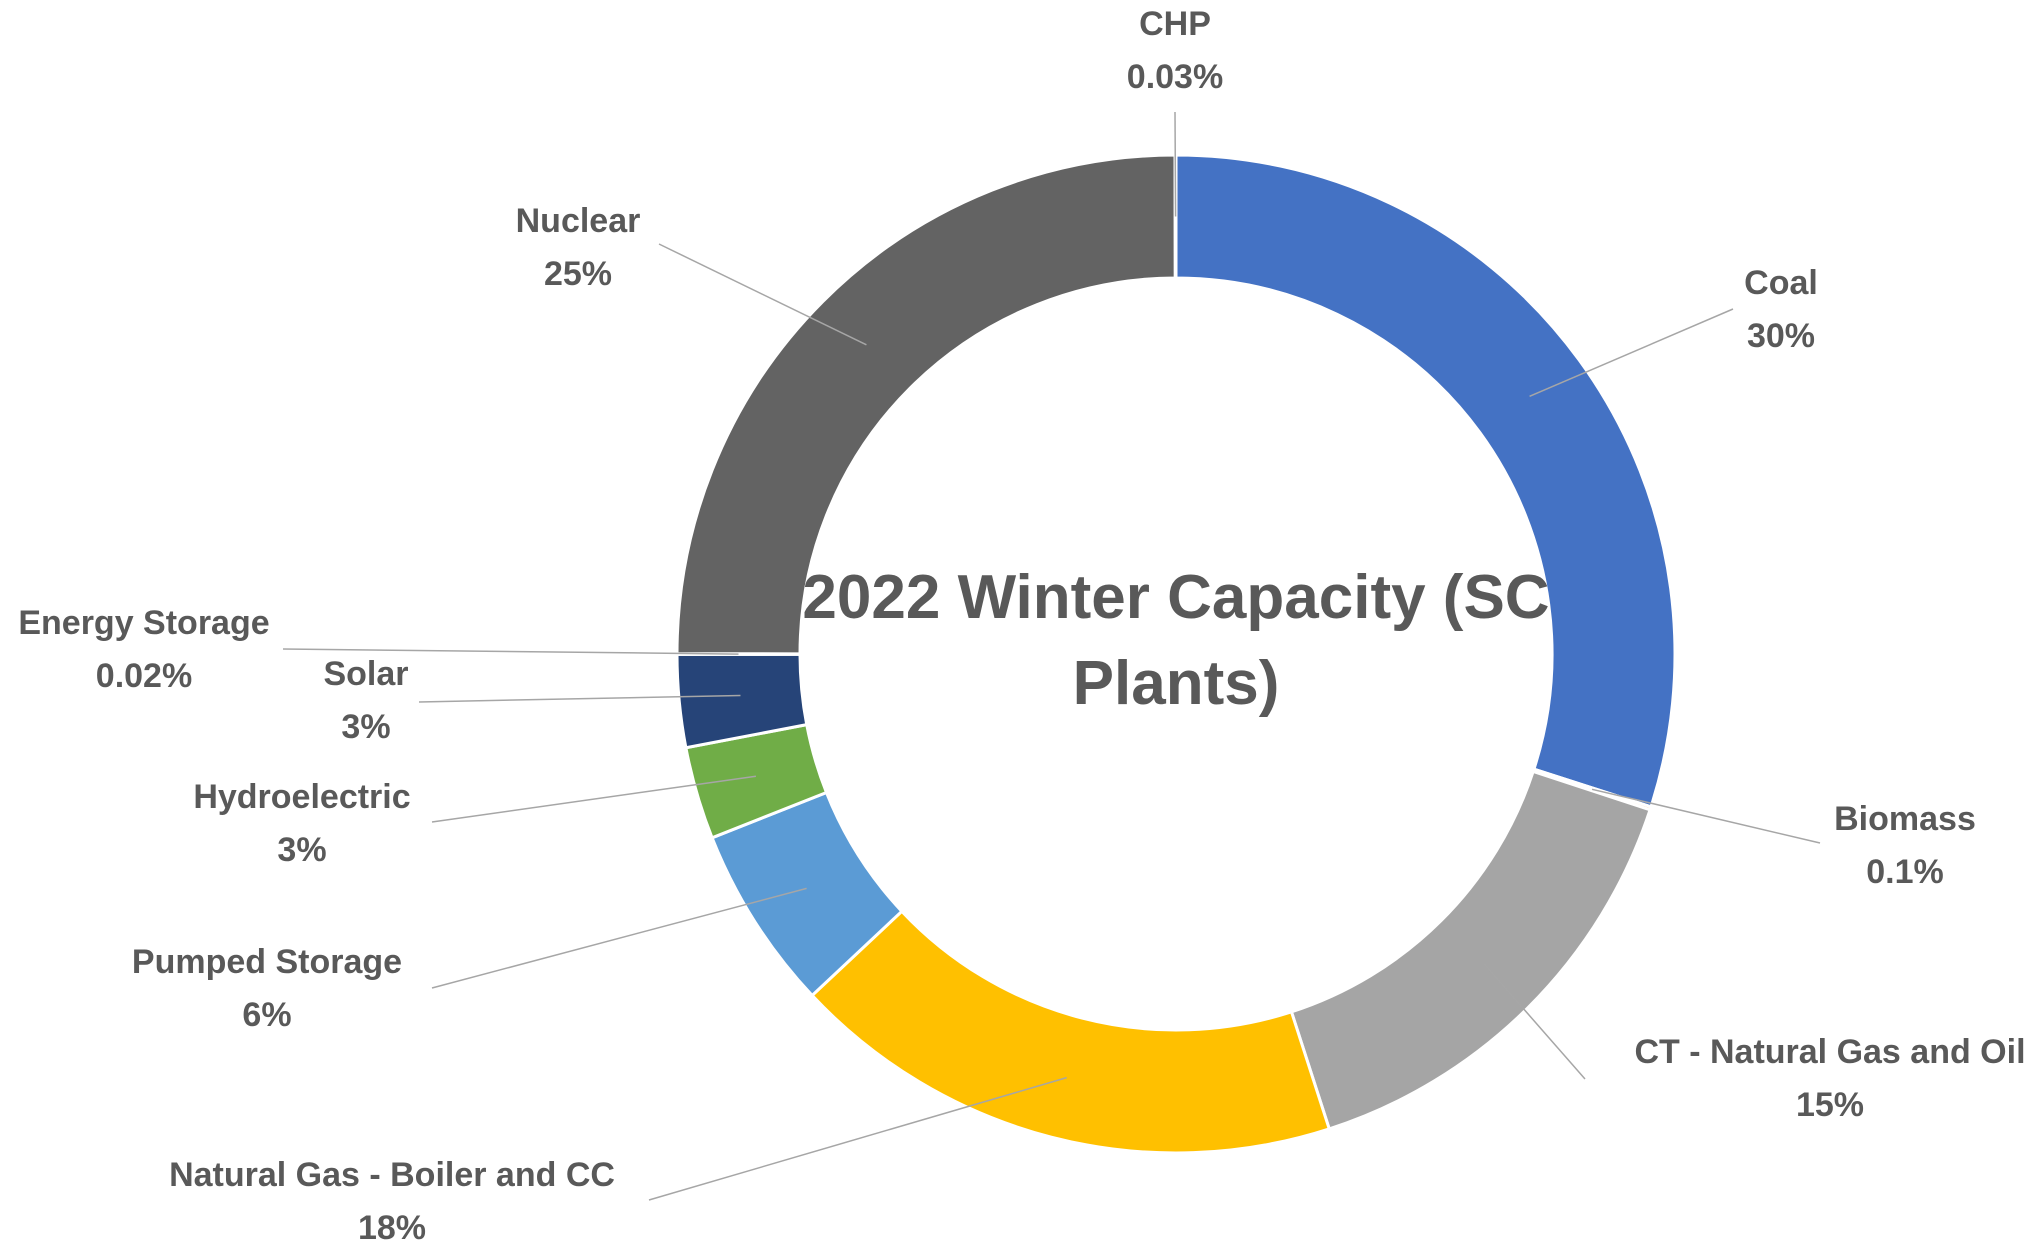 The height and width of the screenshot is (1248, 2034). Describe the element at coordinates (266, 1015) in the screenshot. I see `value-label: 6%` at that location.